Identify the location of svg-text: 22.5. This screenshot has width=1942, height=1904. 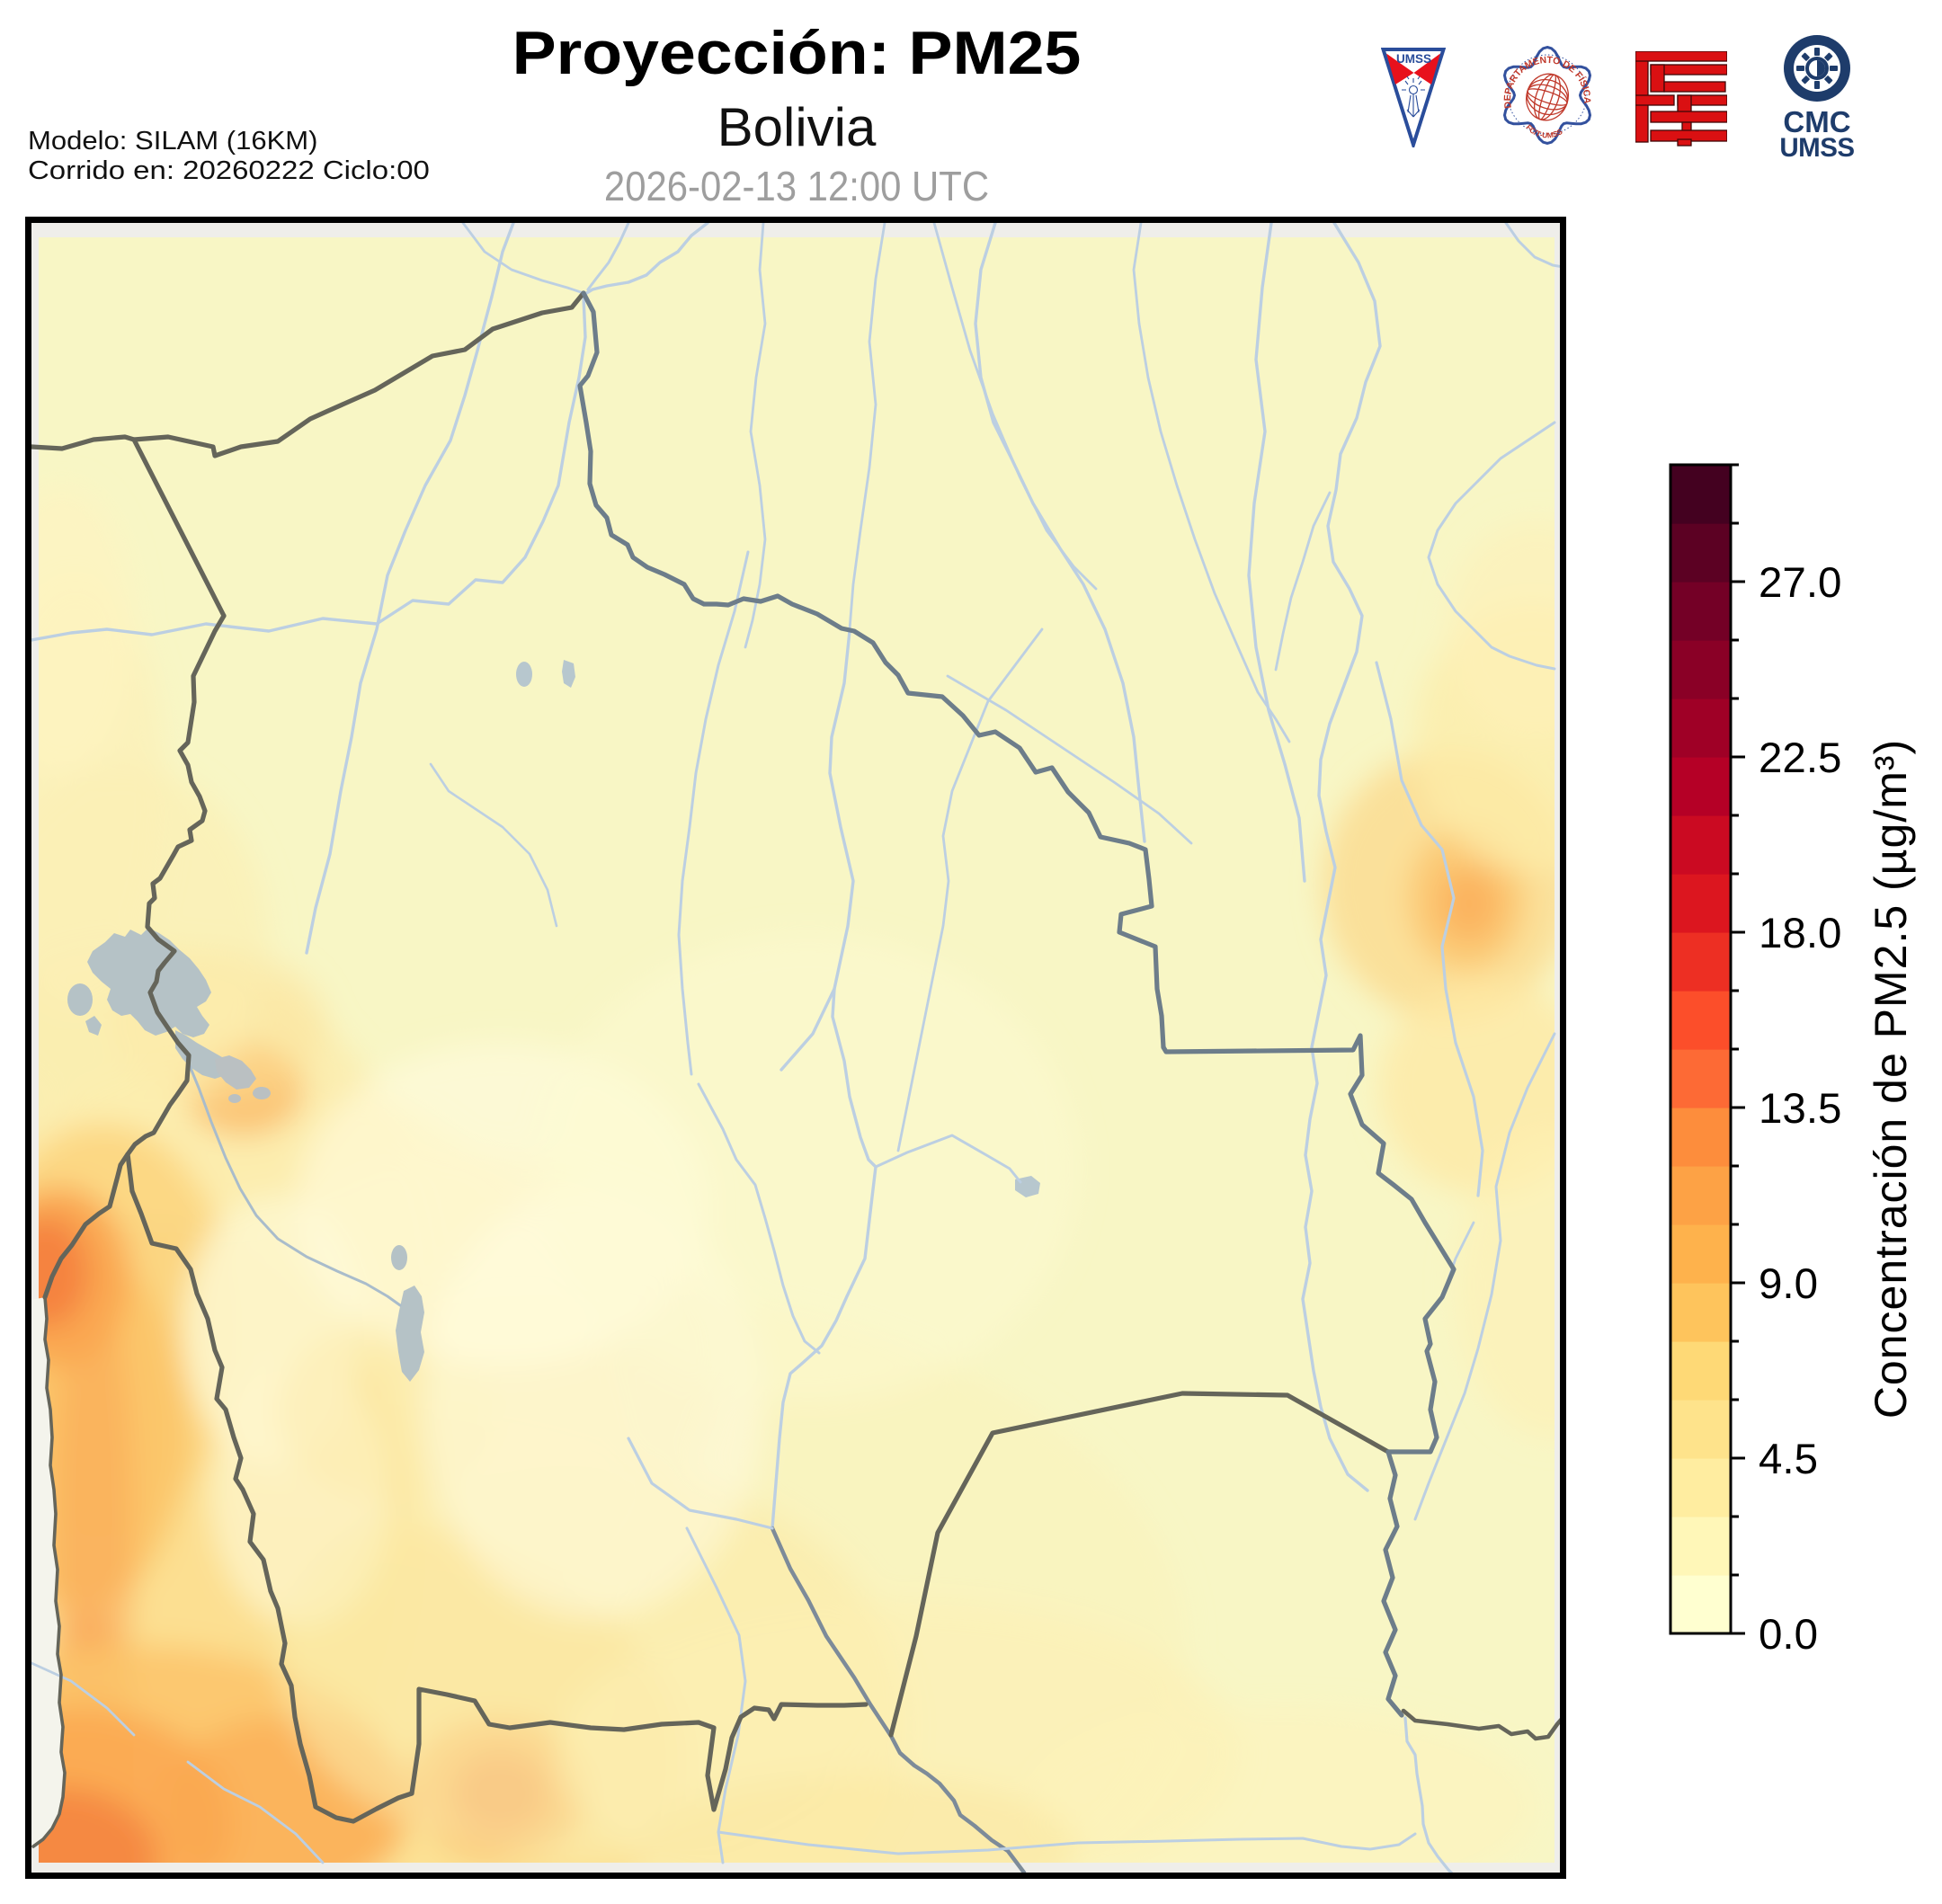
(1800, 758).